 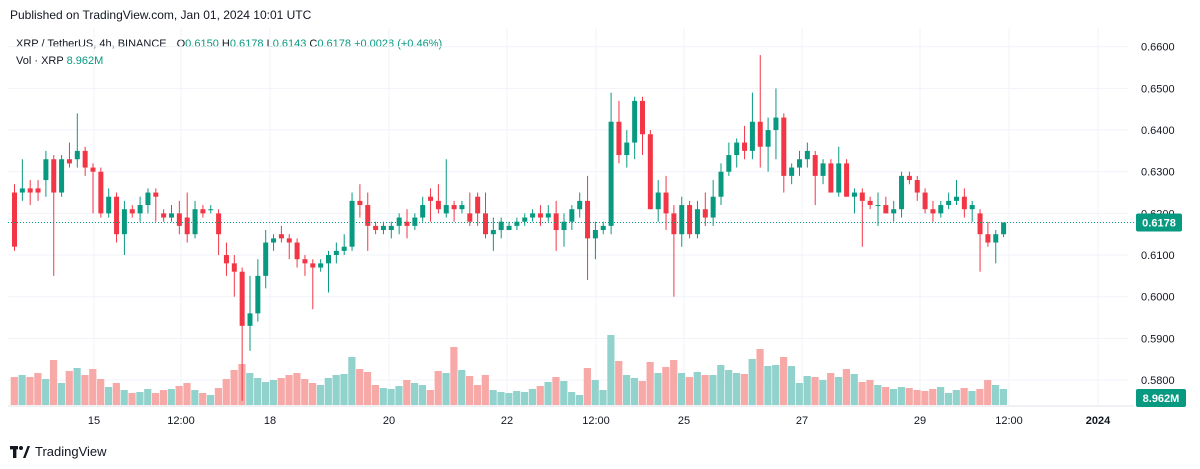 What do you see at coordinates (1158, 131) in the screenshot?
I see `y-tick-label: 0.6400` at bounding box center [1158, 131].